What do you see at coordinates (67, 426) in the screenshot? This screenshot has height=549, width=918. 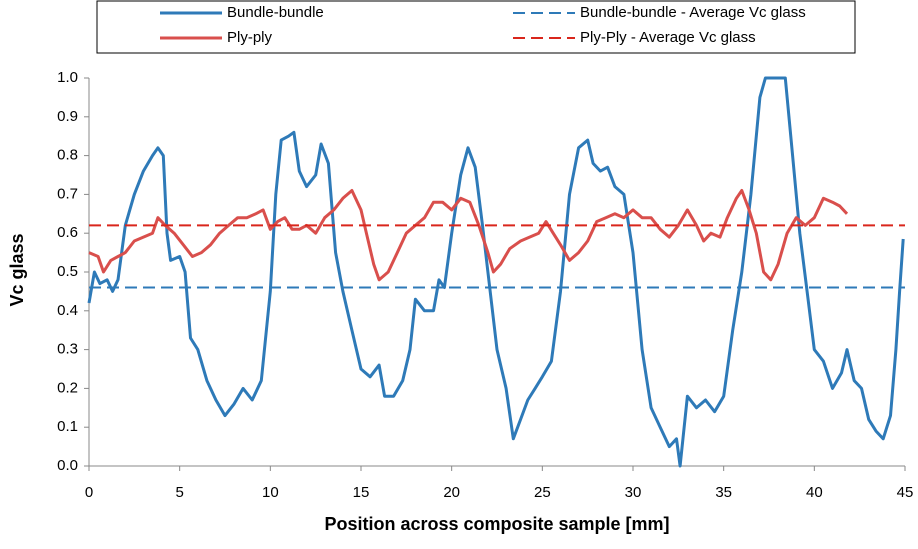 I see `y-tick-label: 0.1` at bounding box center [67, 426].